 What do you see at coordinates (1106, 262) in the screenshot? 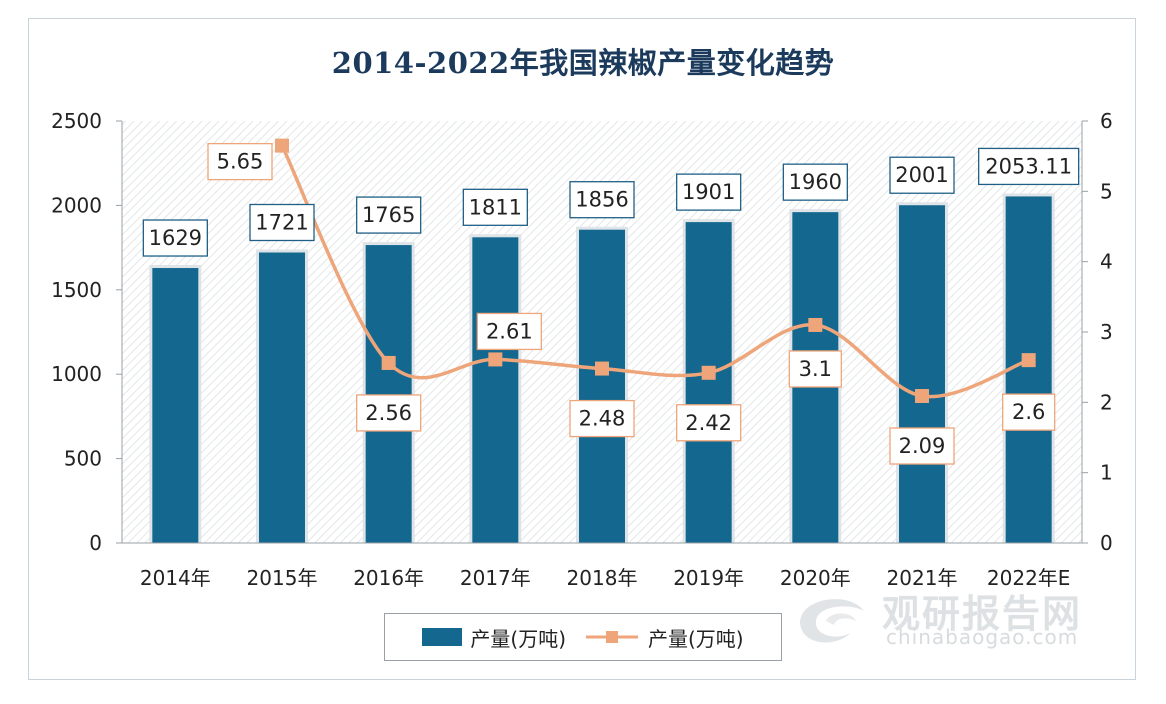
I see `y-right-tick-label: 4` at bounding box center [1106, 262].